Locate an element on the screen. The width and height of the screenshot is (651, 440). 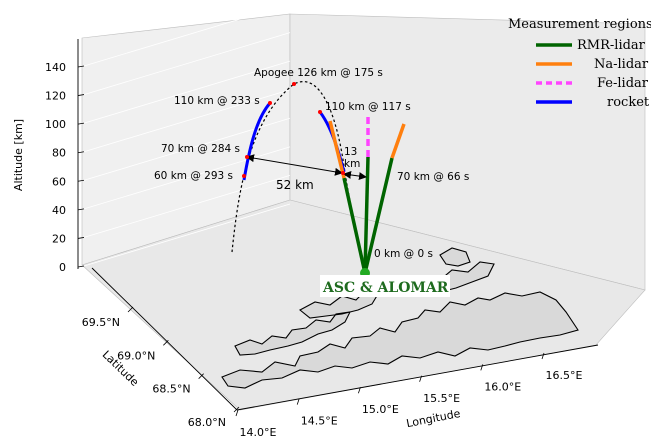
legend-label-fe: Fe-lidar is located at coordinates (623, 83).